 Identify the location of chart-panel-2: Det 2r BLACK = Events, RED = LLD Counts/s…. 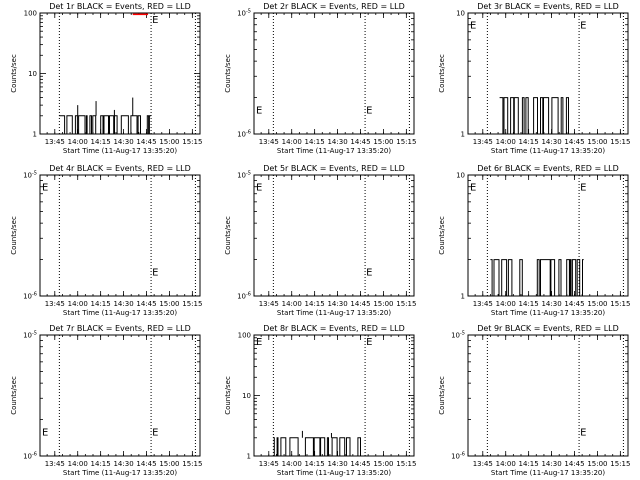
(320, 78).